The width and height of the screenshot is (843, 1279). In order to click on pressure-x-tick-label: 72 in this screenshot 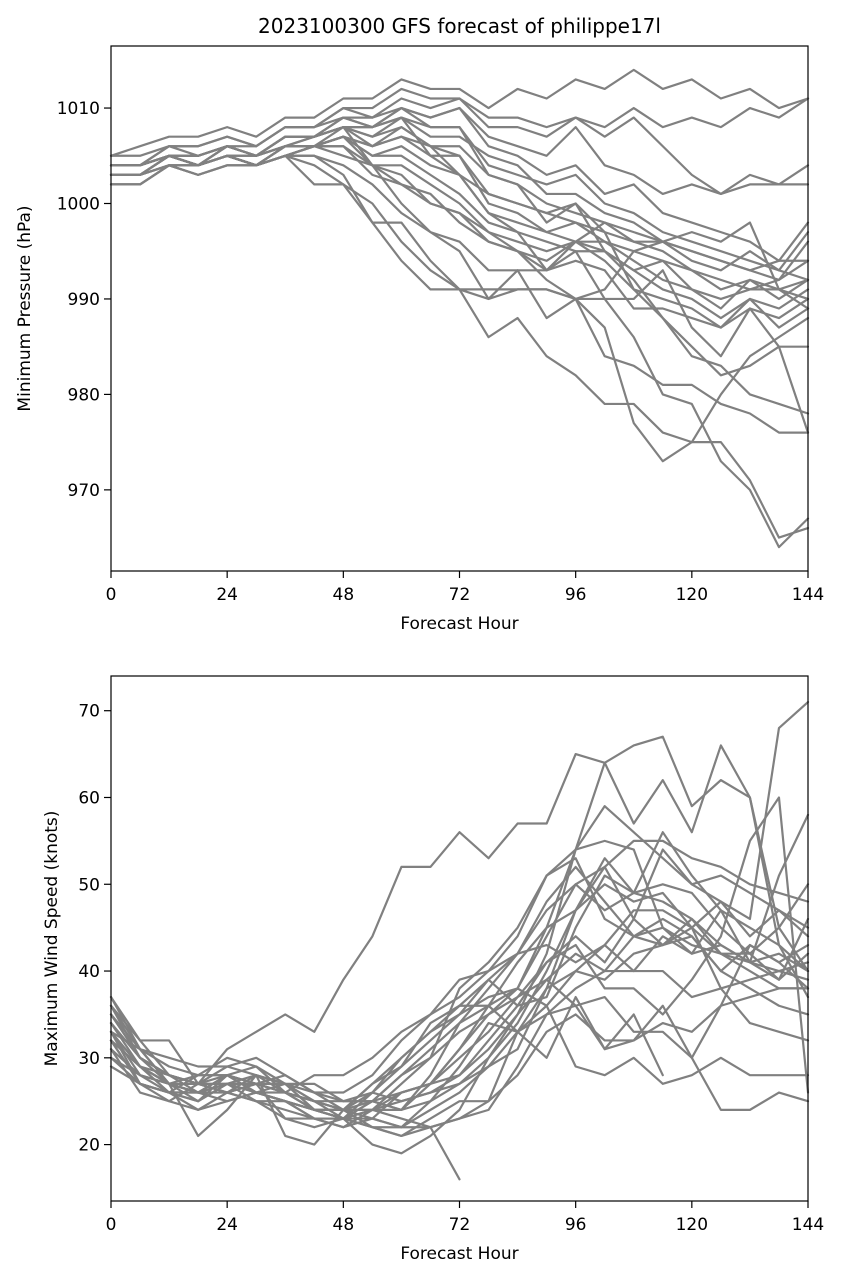, I will do `click(460, 595)`.